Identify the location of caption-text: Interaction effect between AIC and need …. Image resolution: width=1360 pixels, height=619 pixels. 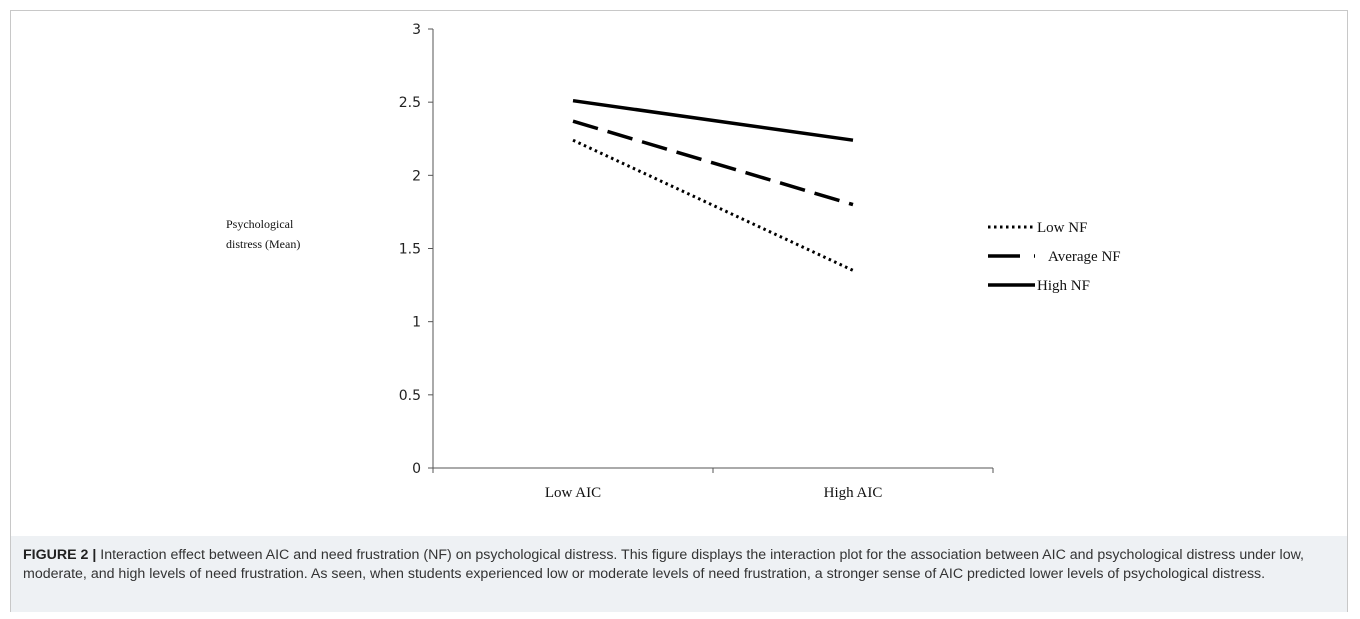
(663, 564).